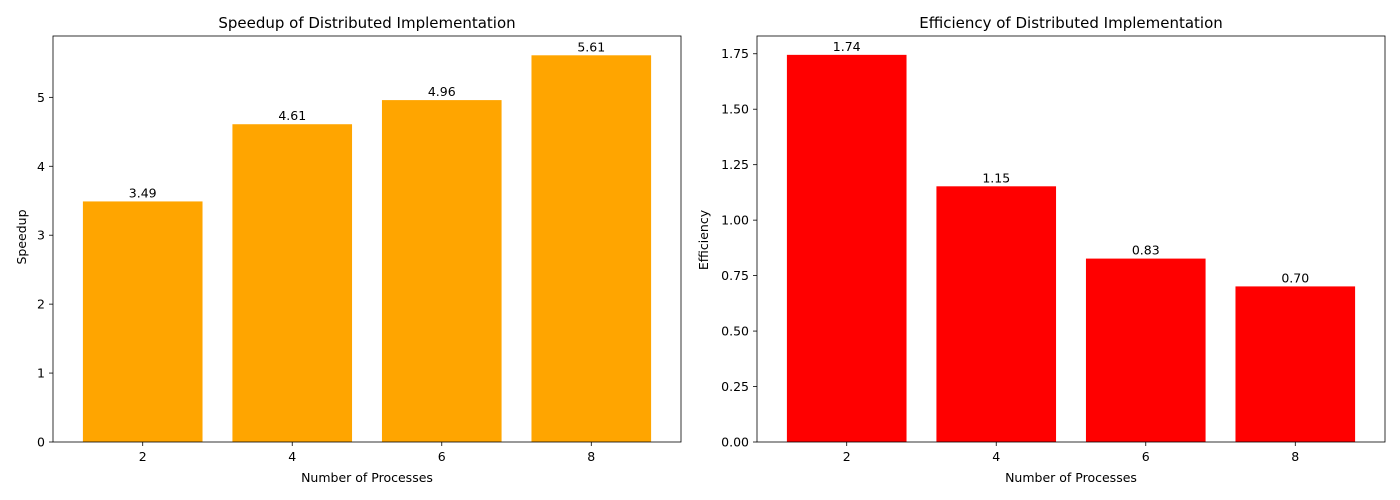  Describe the element at coordinates (41, 442) in the screenshot. I see `speedup-y-tick-label: 0` at that location.